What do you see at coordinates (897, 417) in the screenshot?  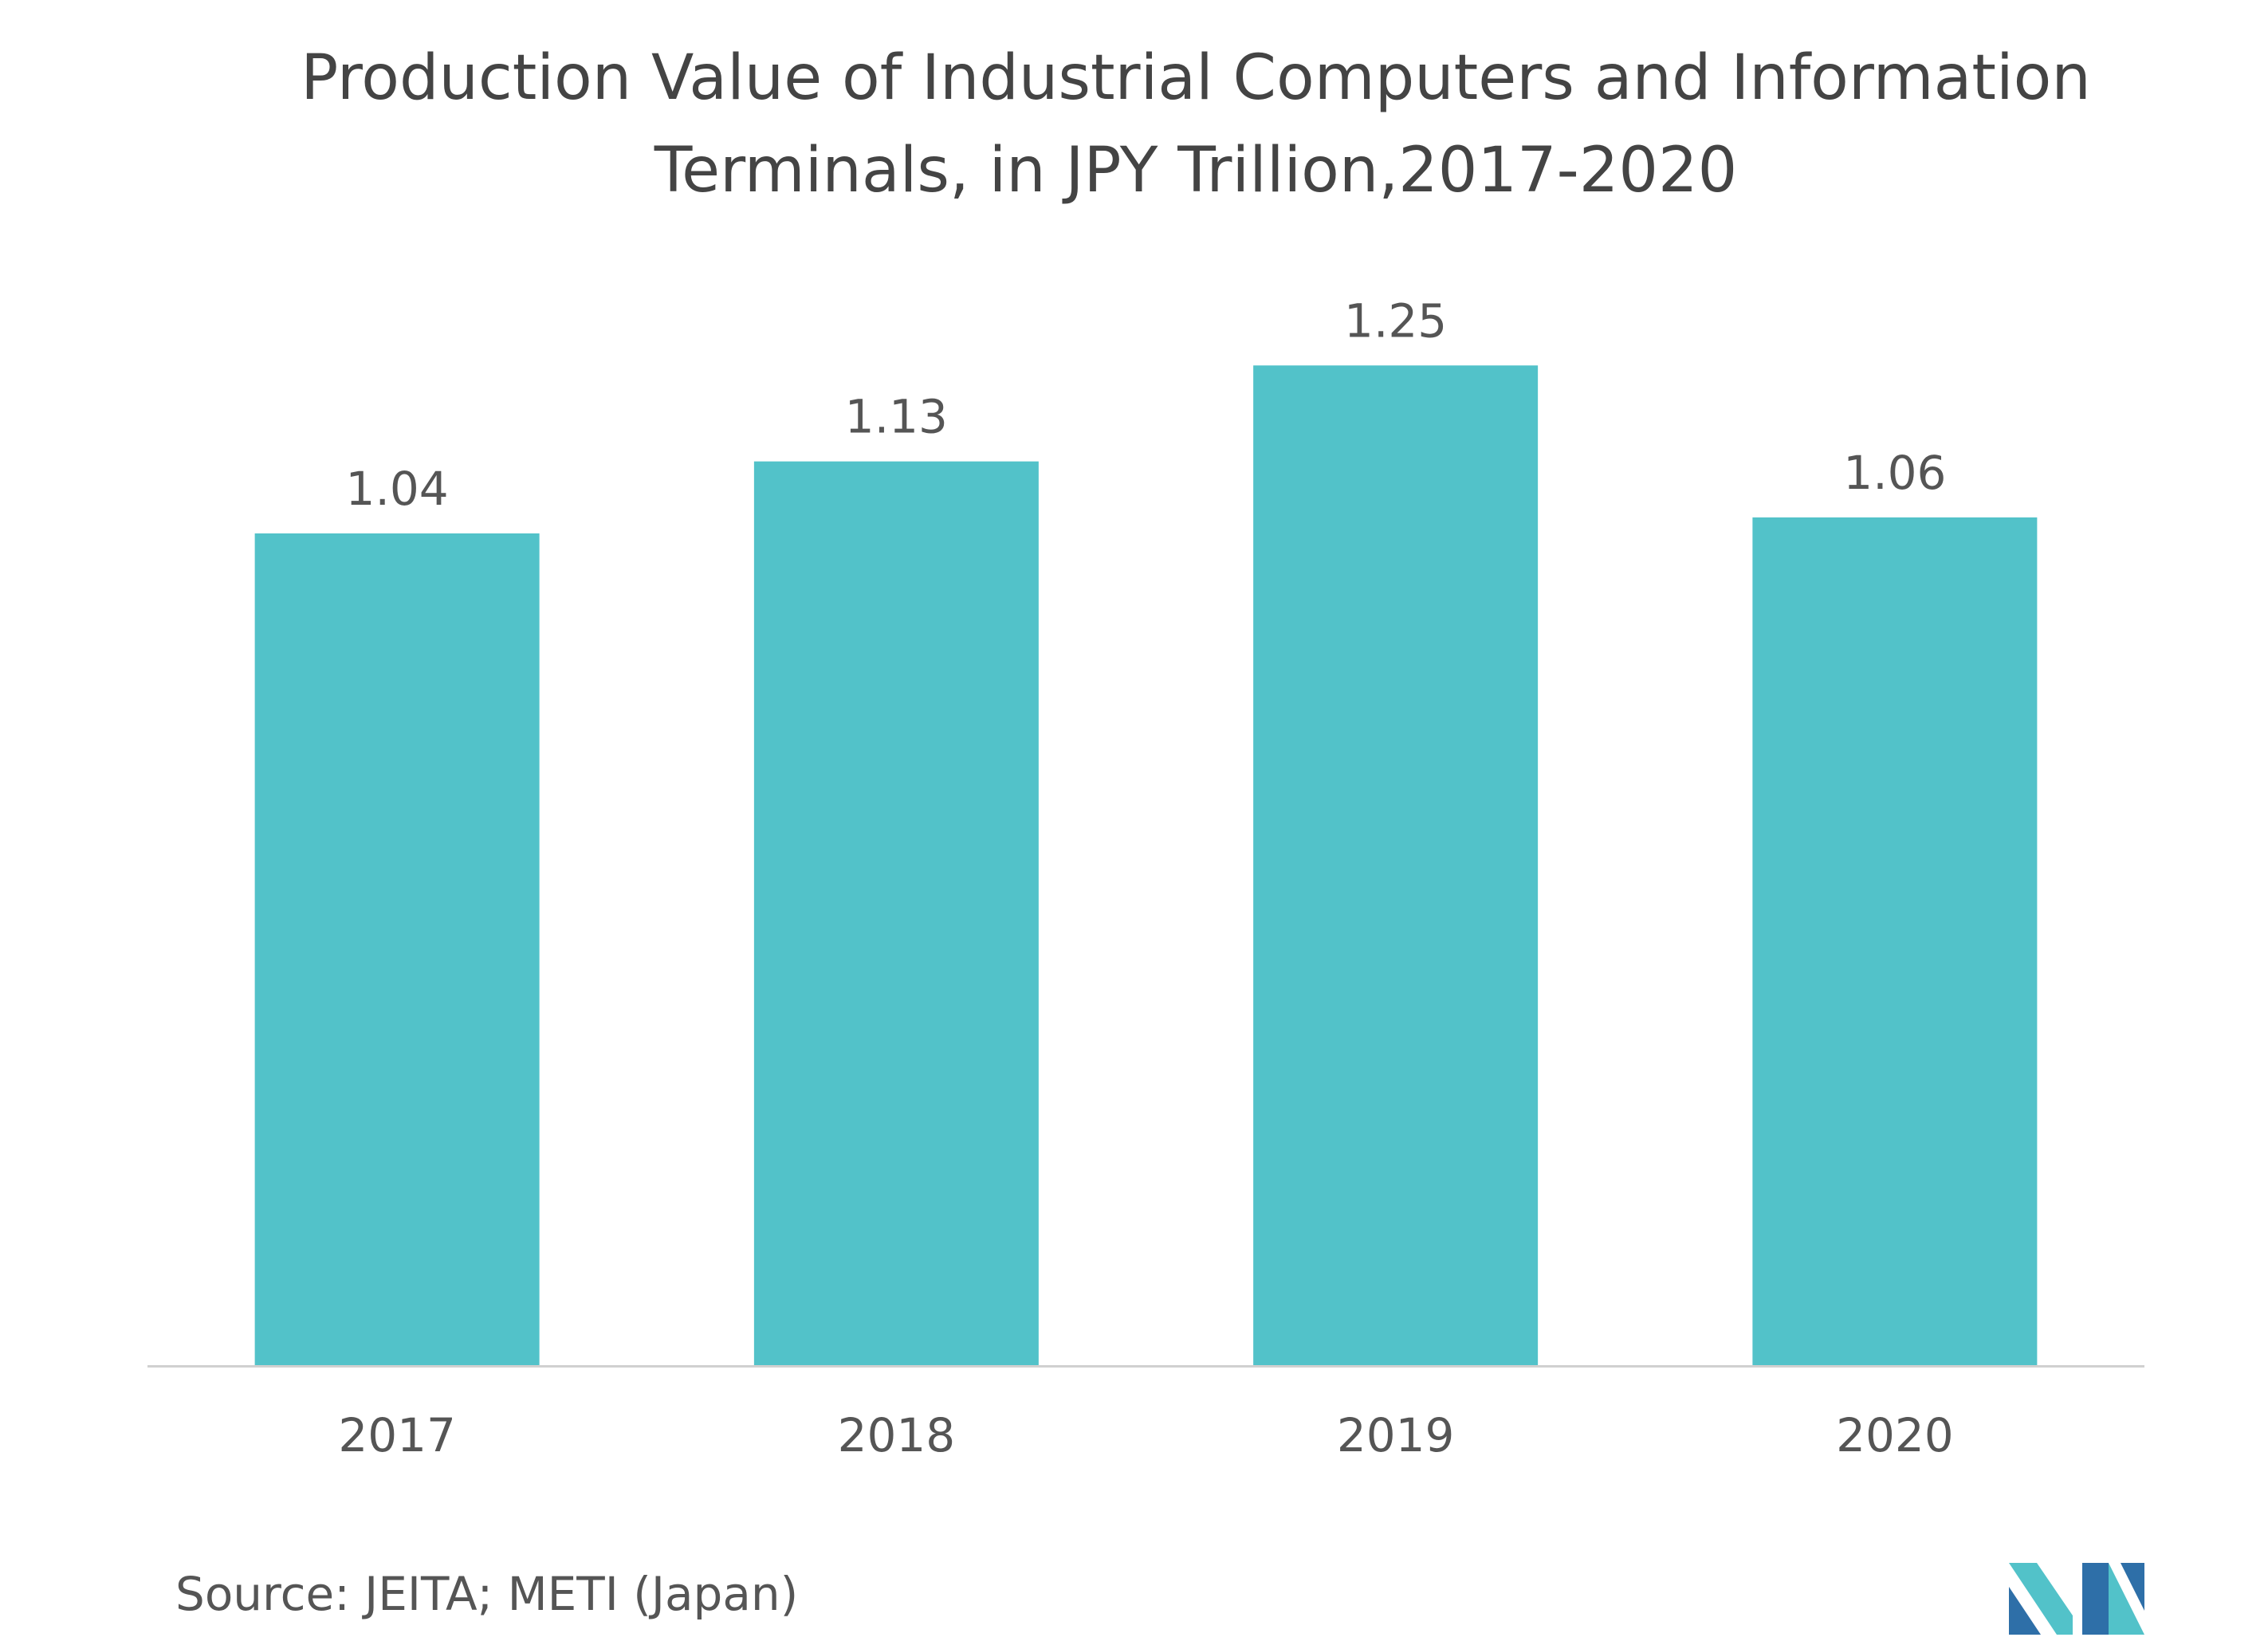 I see `value-label-2018: 1.13` at bounding box center [897, 417].